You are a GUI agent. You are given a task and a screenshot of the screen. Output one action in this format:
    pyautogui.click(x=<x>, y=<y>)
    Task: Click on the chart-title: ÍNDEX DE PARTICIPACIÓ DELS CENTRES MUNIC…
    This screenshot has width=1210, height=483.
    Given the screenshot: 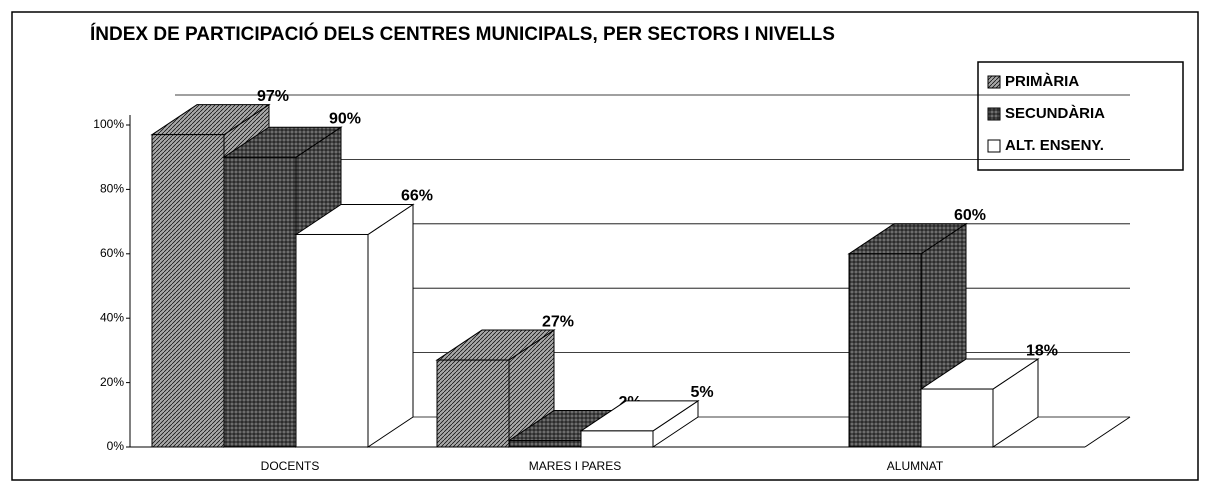 What is the action you would take?
    pyautogui.click(x=462, y=34)
    